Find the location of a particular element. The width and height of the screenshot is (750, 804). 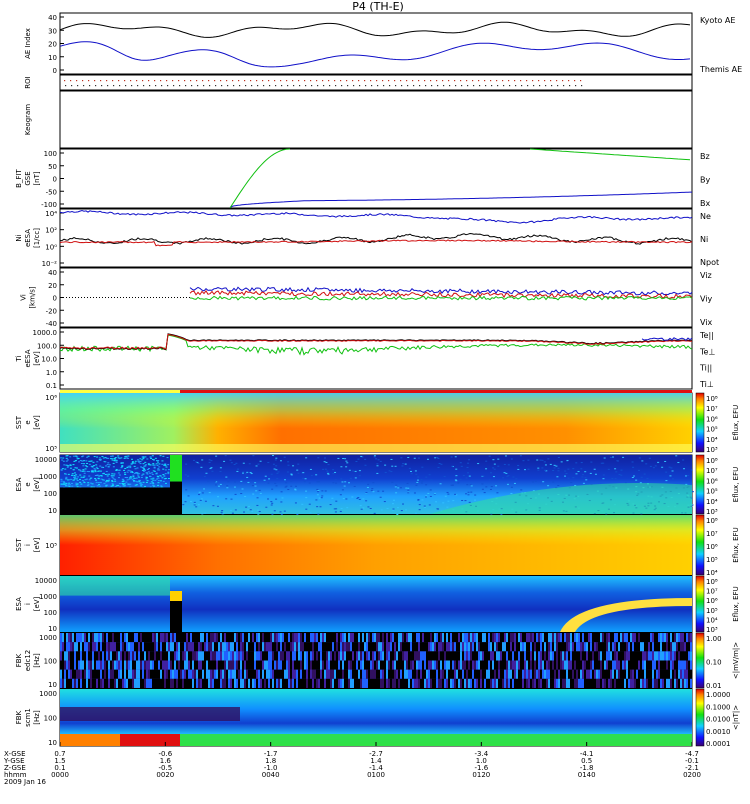

panel-ylabel: Ti is located at coordinates (19, 358).